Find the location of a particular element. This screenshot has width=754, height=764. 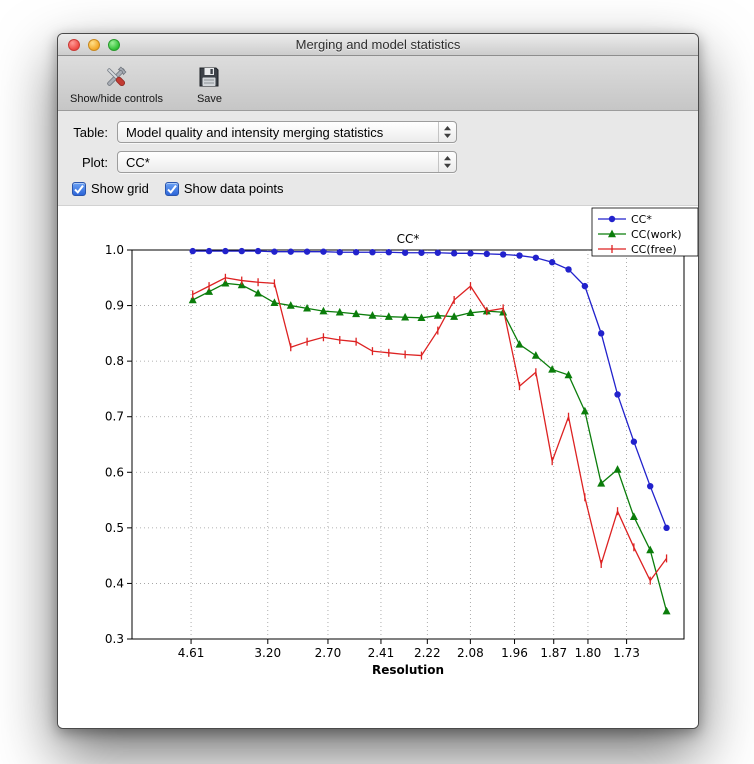

show-hide-controls-label: Show/hide controls is located at coordinates (116, 99).